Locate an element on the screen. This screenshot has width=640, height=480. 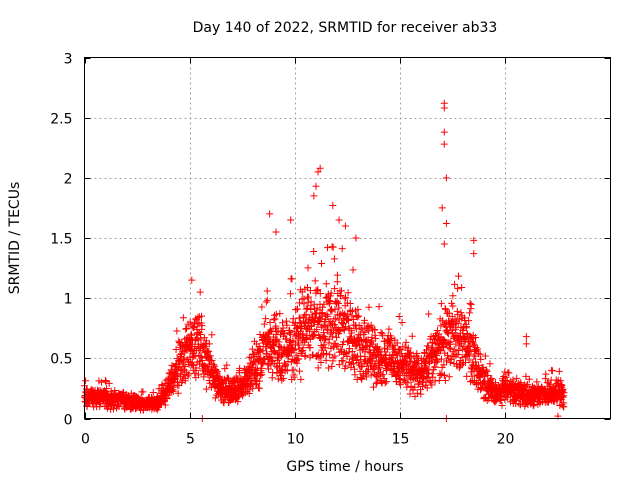
y-tick-label: 3 is located at coordinates (68, 60).